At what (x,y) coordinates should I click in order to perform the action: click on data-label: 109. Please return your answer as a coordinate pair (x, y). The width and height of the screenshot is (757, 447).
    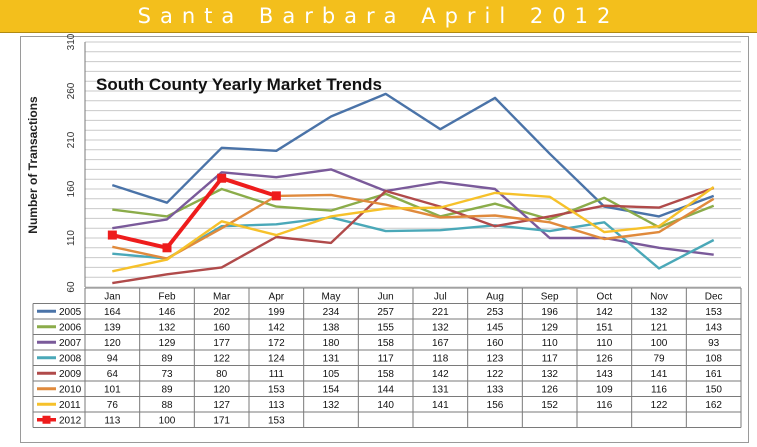
    Looking at the image, I should click on (604, 390).